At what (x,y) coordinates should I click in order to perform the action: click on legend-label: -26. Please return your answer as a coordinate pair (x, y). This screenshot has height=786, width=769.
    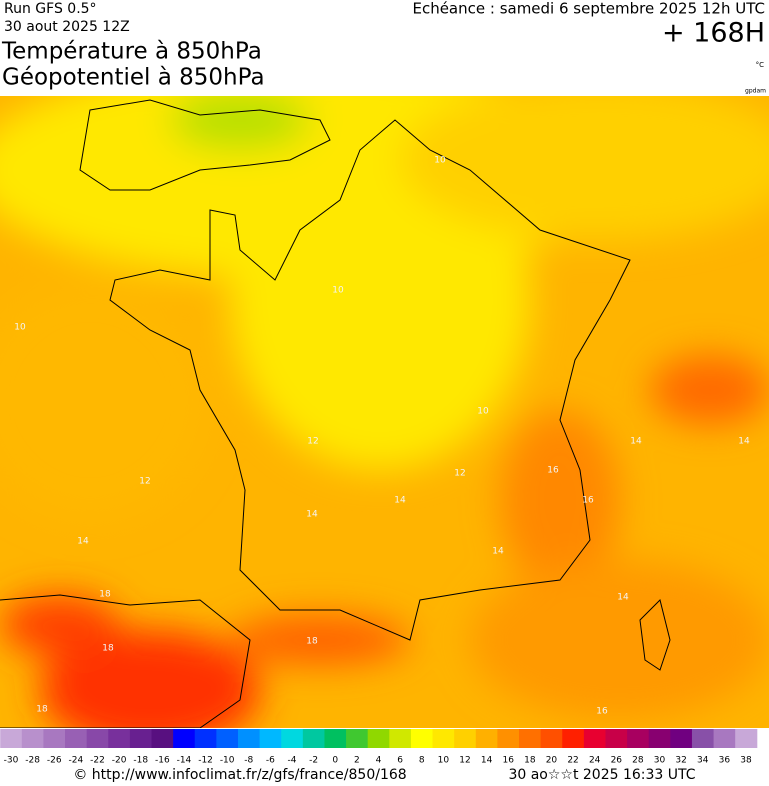
    Looking at the image, I should click on (54, 761).